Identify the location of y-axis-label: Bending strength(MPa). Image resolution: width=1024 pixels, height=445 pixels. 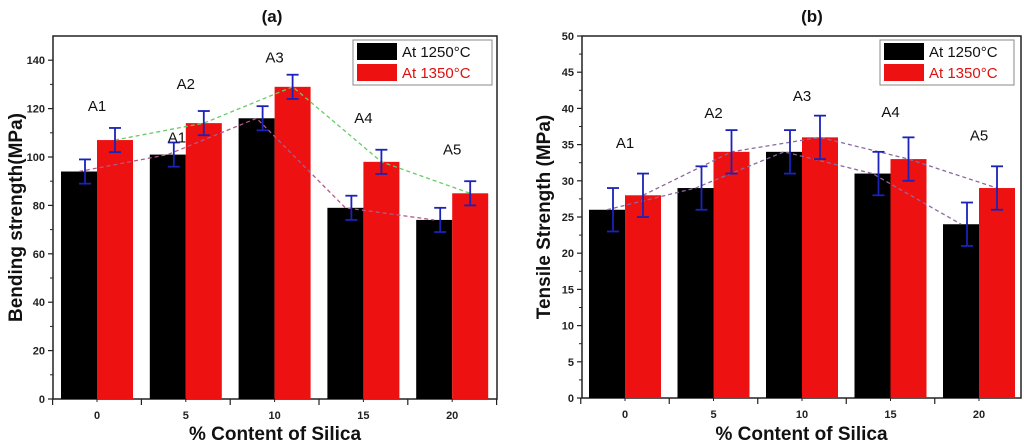
(16, 217).